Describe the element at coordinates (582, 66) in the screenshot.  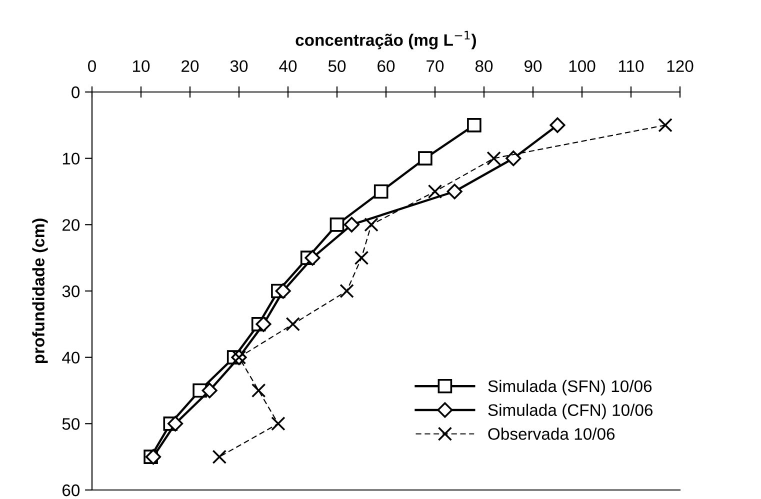
I see `x-tick-label: 100` at that location.